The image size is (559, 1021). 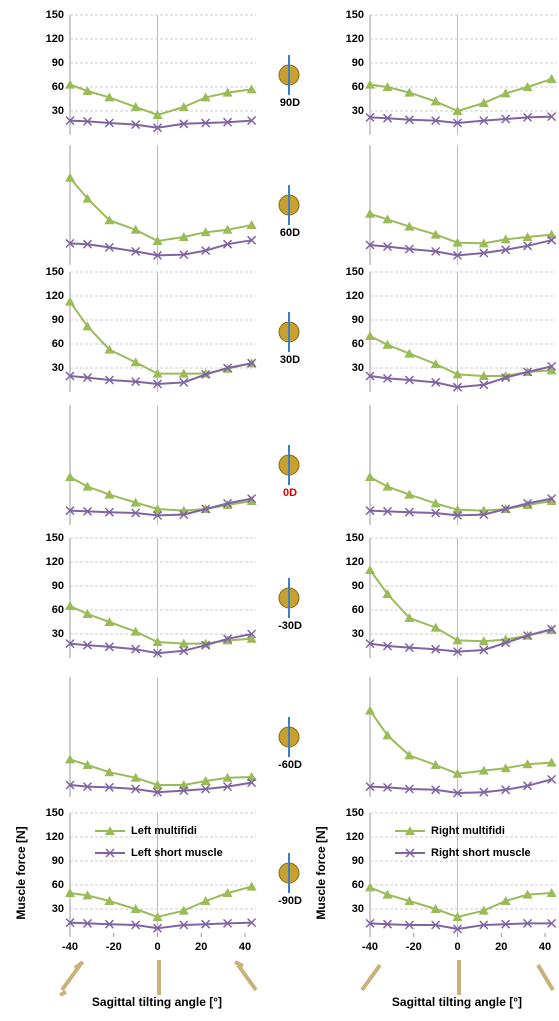 What do you see at coordinates (545, 947) in the screenshot?
I see `x-tick-label: 40` at bounding box center [545, 947].